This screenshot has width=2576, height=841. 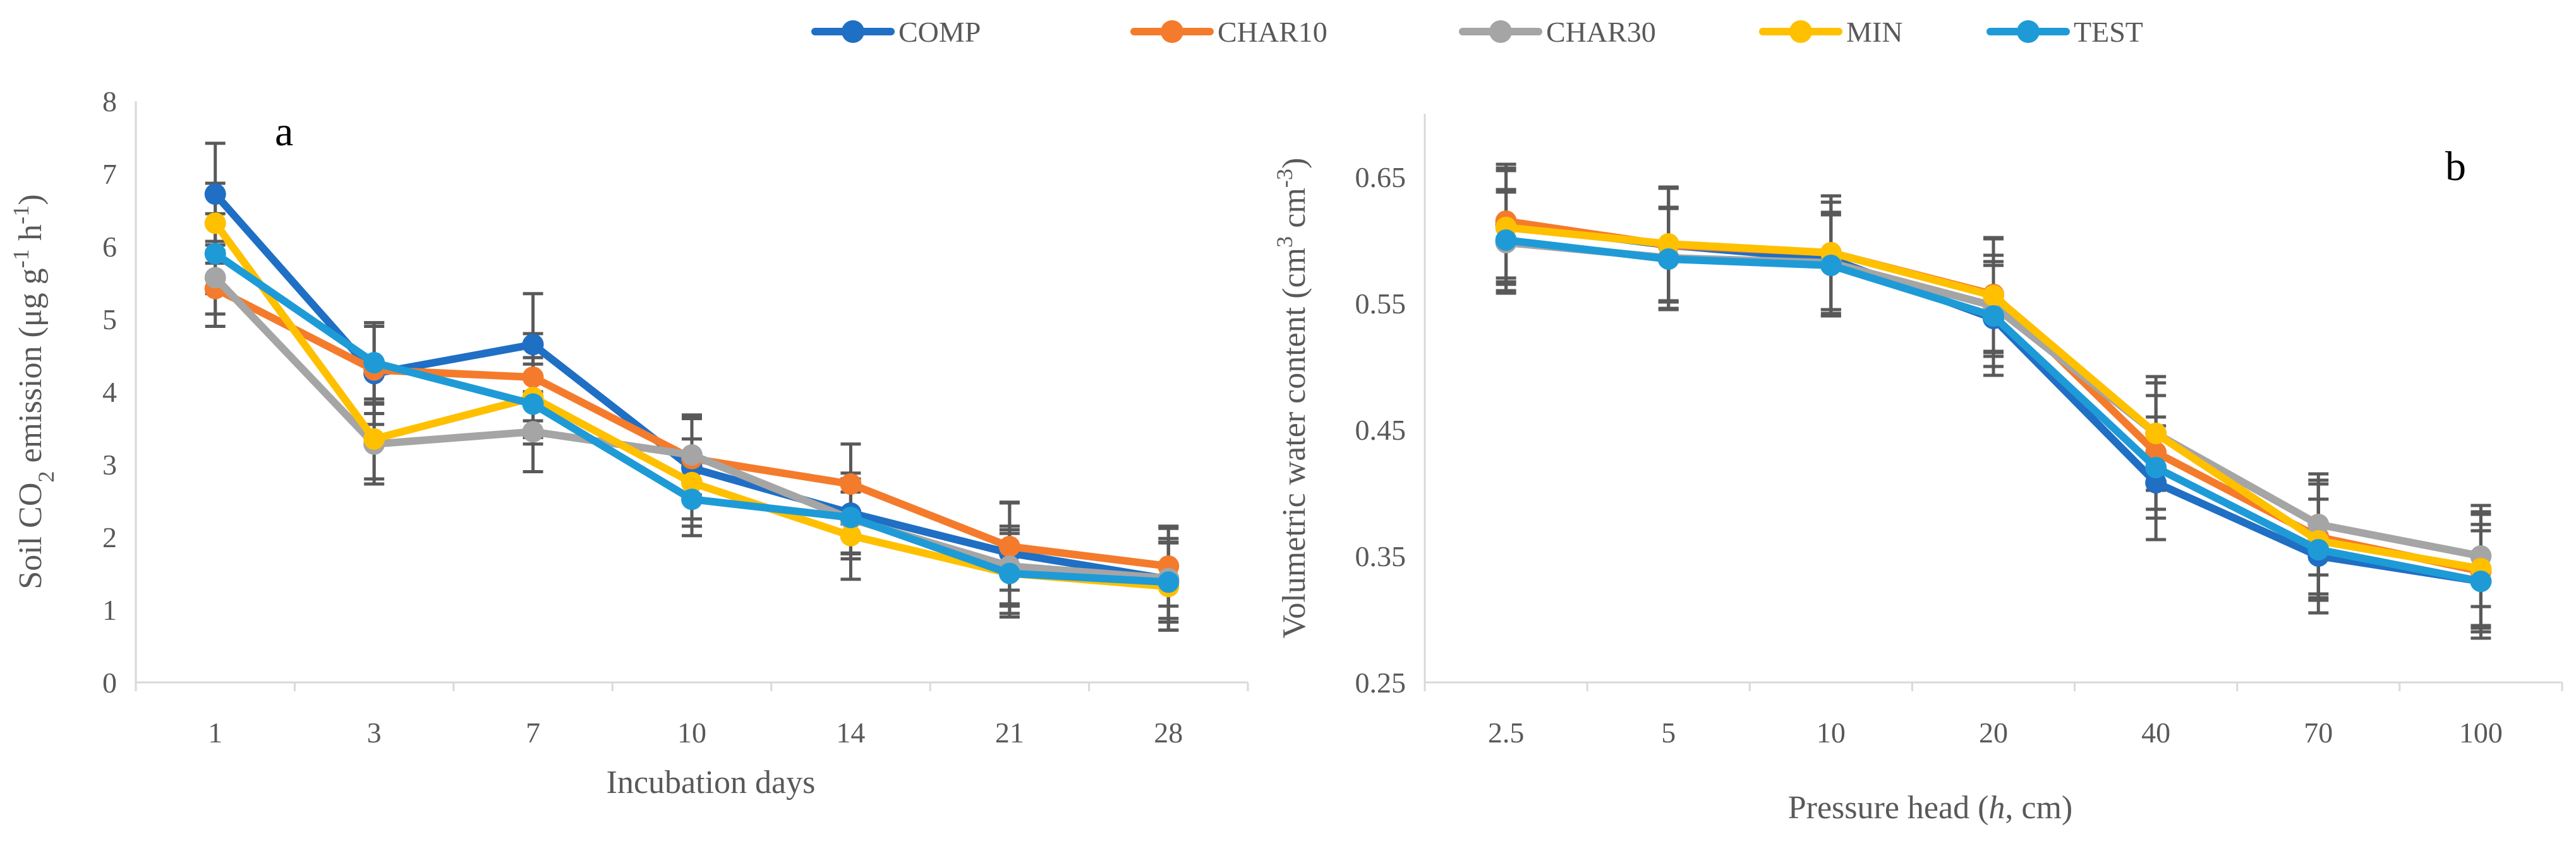 I want to click on panel-label: a, so click(x=284, y=132).